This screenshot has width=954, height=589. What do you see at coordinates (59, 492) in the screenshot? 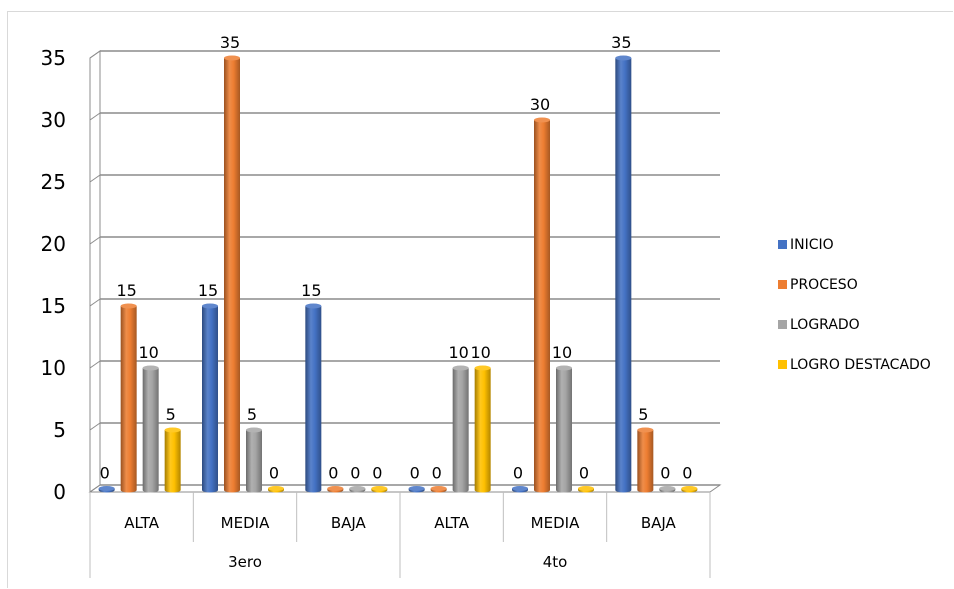
I see `y-tick-label: 0` at bounding box center [59, 492].